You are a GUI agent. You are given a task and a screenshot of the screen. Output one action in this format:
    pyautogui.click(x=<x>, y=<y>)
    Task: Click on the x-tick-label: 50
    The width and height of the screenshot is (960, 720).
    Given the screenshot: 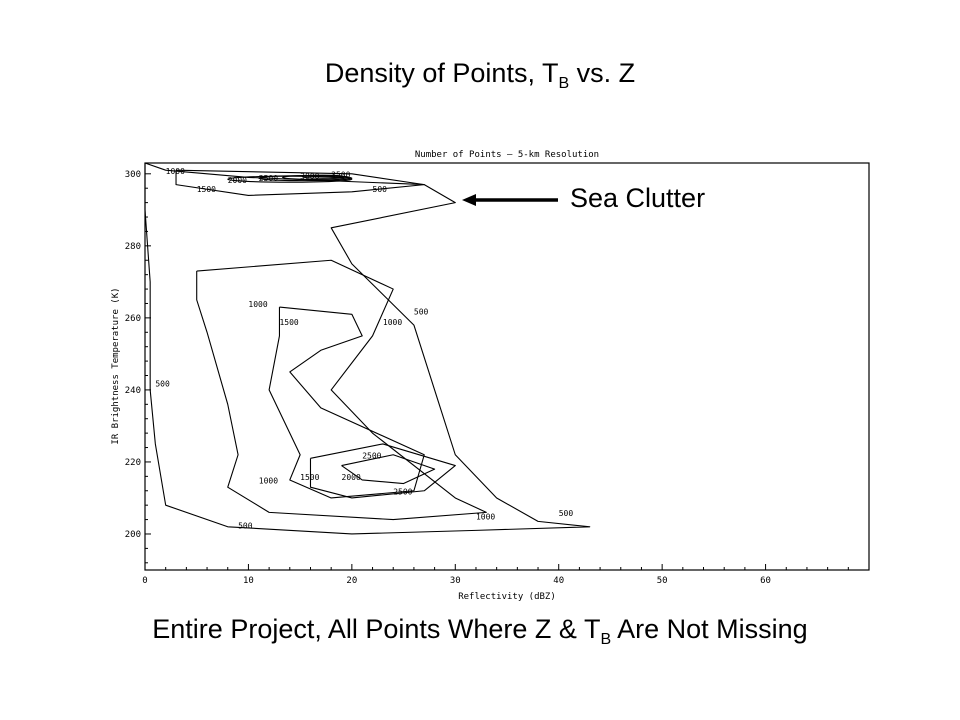 What is the action you would take?
    pyautogui.click(x=662, y=581)
    